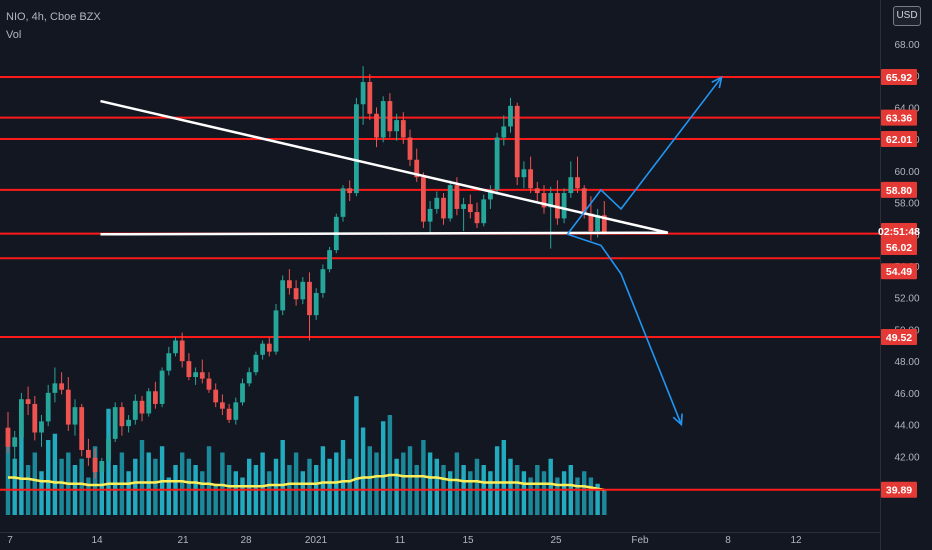 The width and height of the screenshot is (932, 550). I want to click on time-tick-label: Feb, so click(640, 540).